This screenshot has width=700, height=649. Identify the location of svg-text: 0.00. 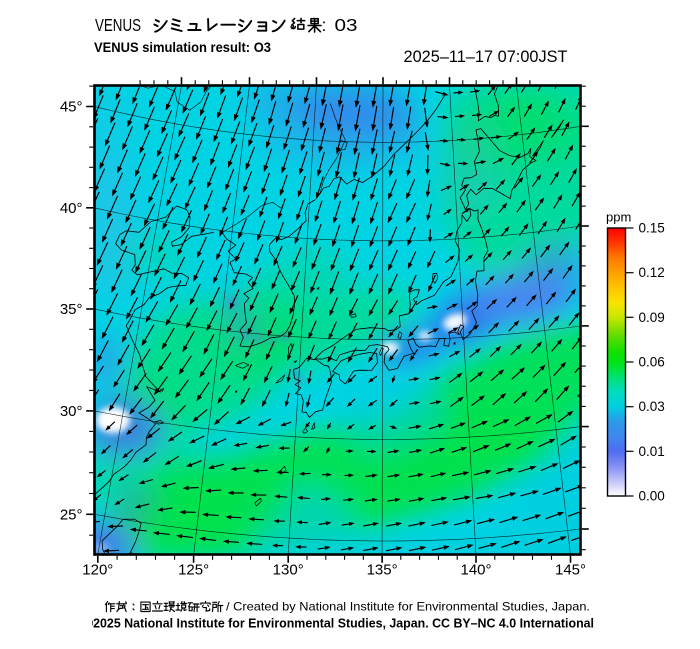
(652, 496).